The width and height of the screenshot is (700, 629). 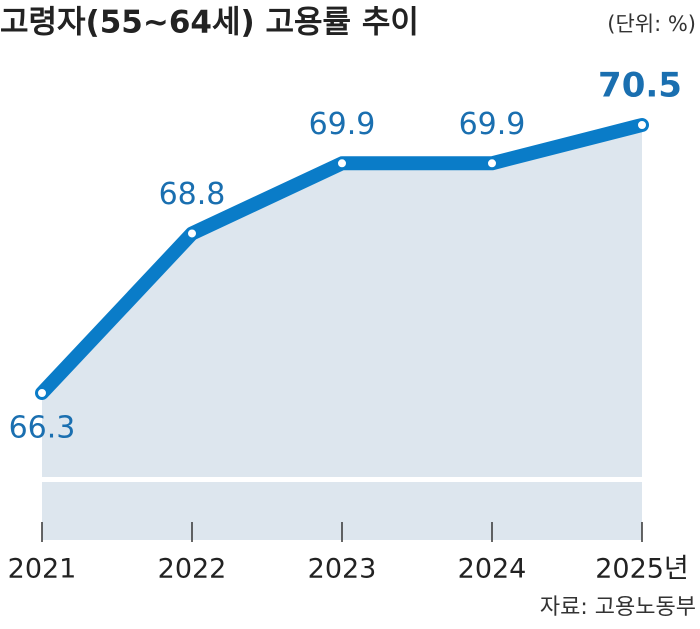 What do you see at coordinates (618, 607) in the screenshot?
I see `source-label: 자료: 고용노동부` at bounding box center [618, 607].